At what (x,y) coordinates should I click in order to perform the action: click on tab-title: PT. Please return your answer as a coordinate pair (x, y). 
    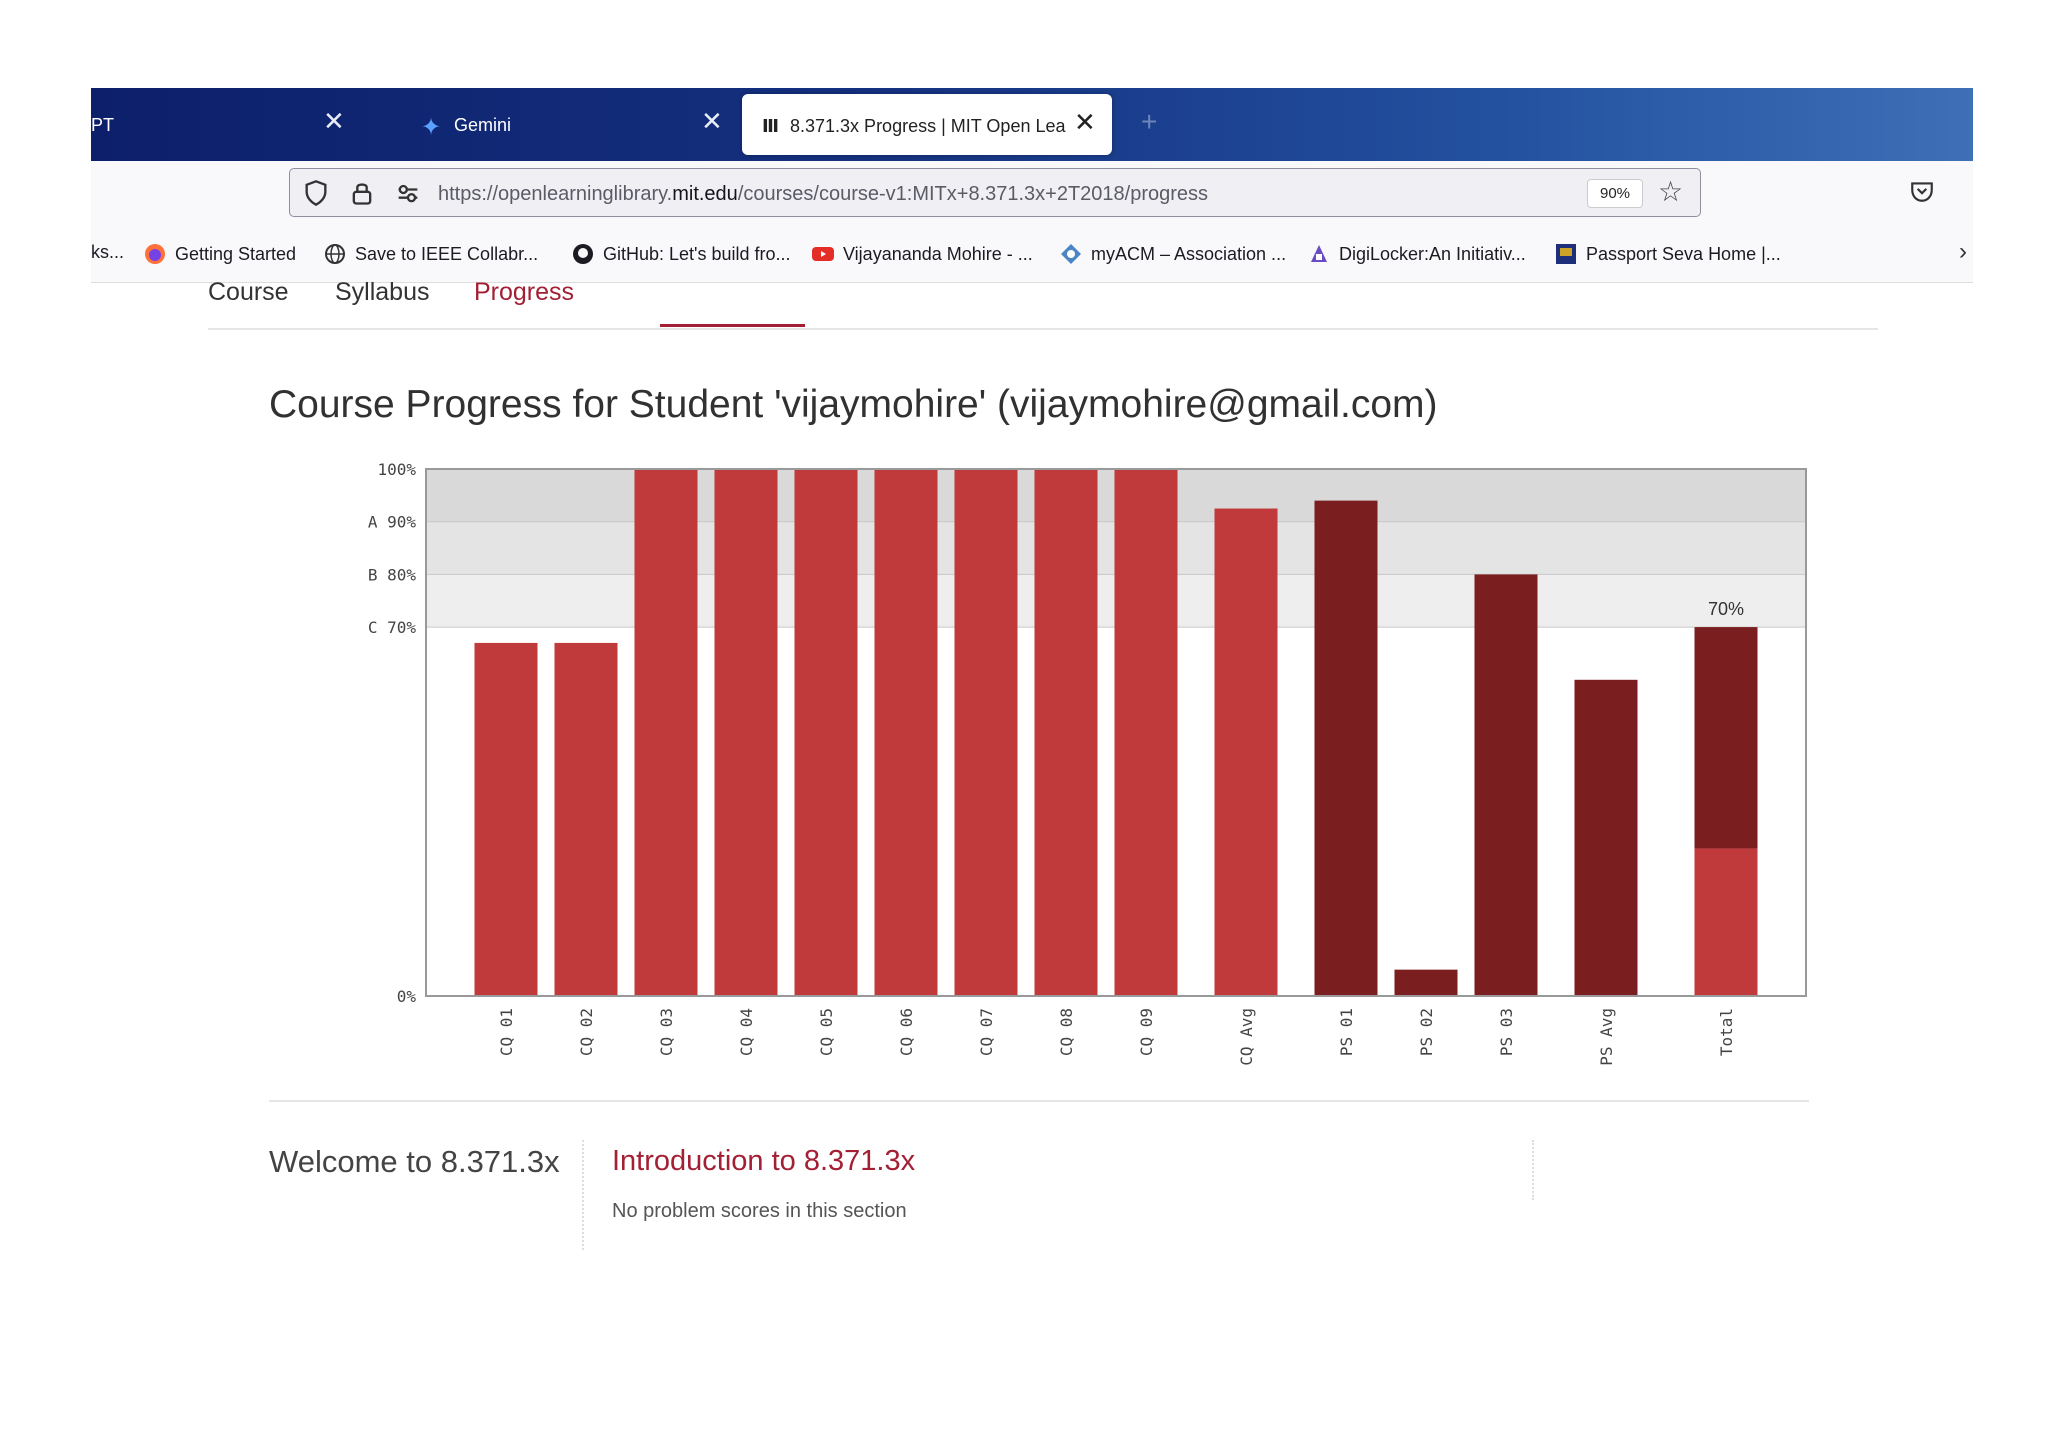
    Looking at the image, I should click on (103, 125).